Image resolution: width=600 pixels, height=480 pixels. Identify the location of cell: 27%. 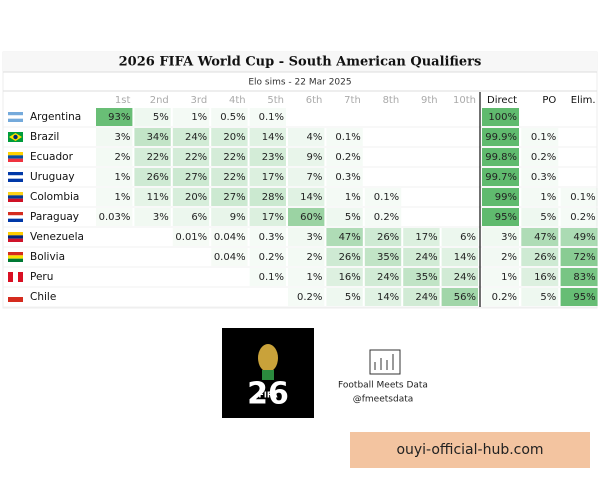
(196, 177).